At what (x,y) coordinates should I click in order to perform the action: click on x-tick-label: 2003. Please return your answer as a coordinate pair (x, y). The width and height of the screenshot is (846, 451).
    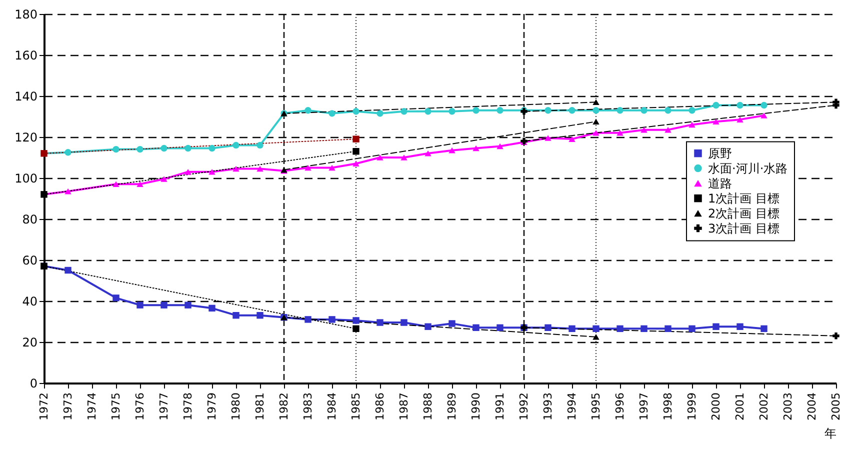
    Looking at the image, I should click on (788, 406).